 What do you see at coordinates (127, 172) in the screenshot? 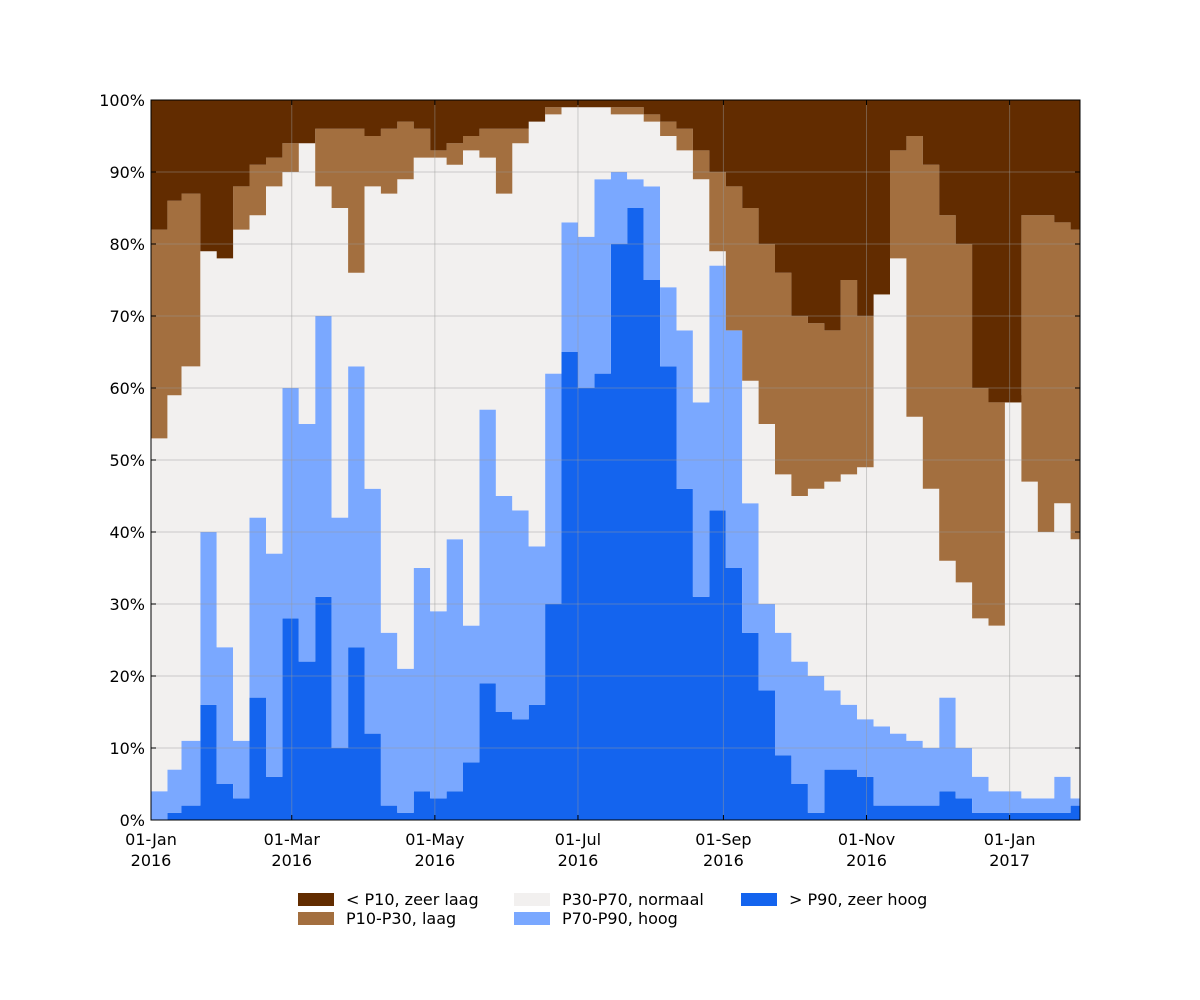
I see `y-tick-label: 90%` at bounding box center [127, 172].